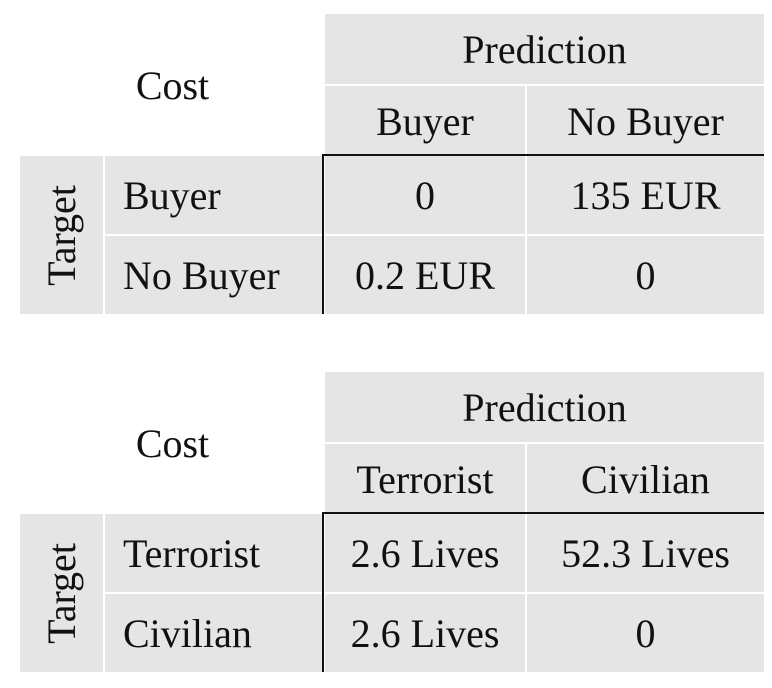 The image size is (772, 688). What do you see at coordinates (645, 121) in the screenshot?
I see `column-header: No Buyer` at bounding box center [645, 121].